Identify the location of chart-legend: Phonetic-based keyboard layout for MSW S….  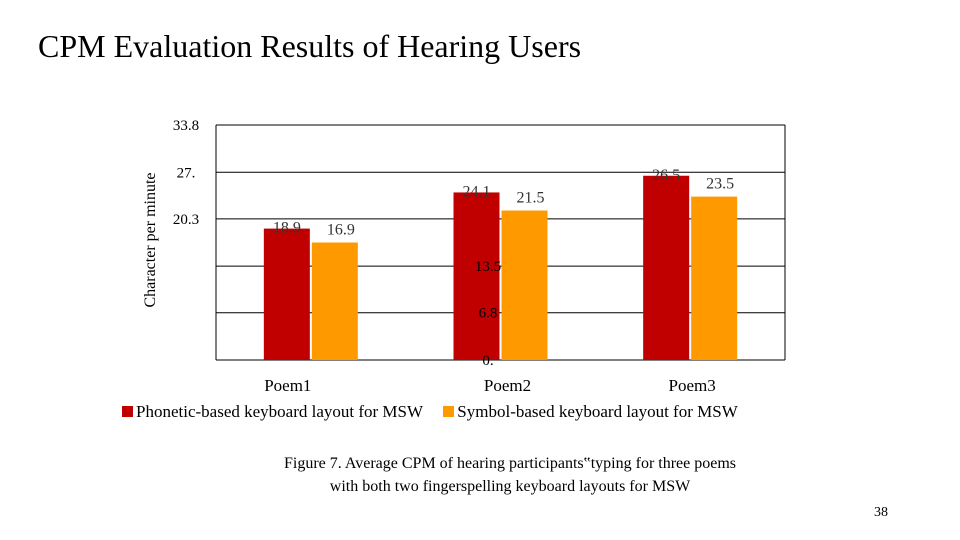
(438, 412).